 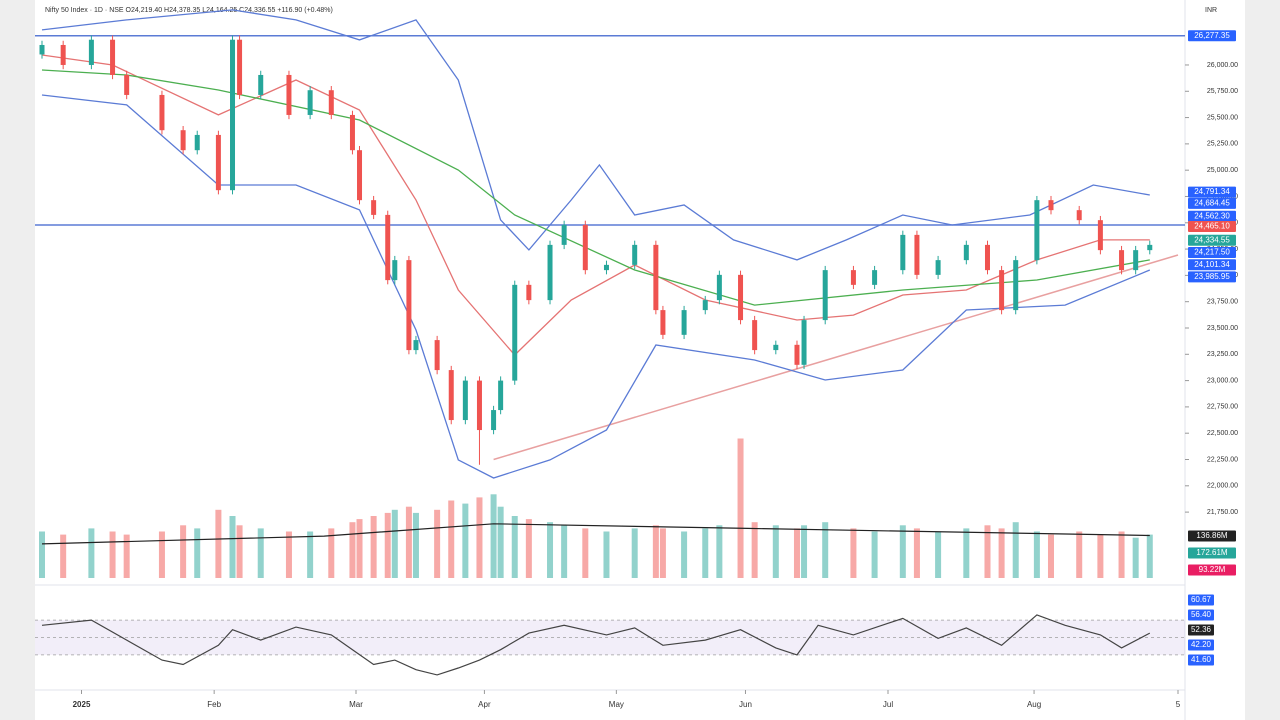 What do you see at coordinates (745, 704) in the screenshot?
I see `x-tick-label: Jun` at bounding box center [745, 704].